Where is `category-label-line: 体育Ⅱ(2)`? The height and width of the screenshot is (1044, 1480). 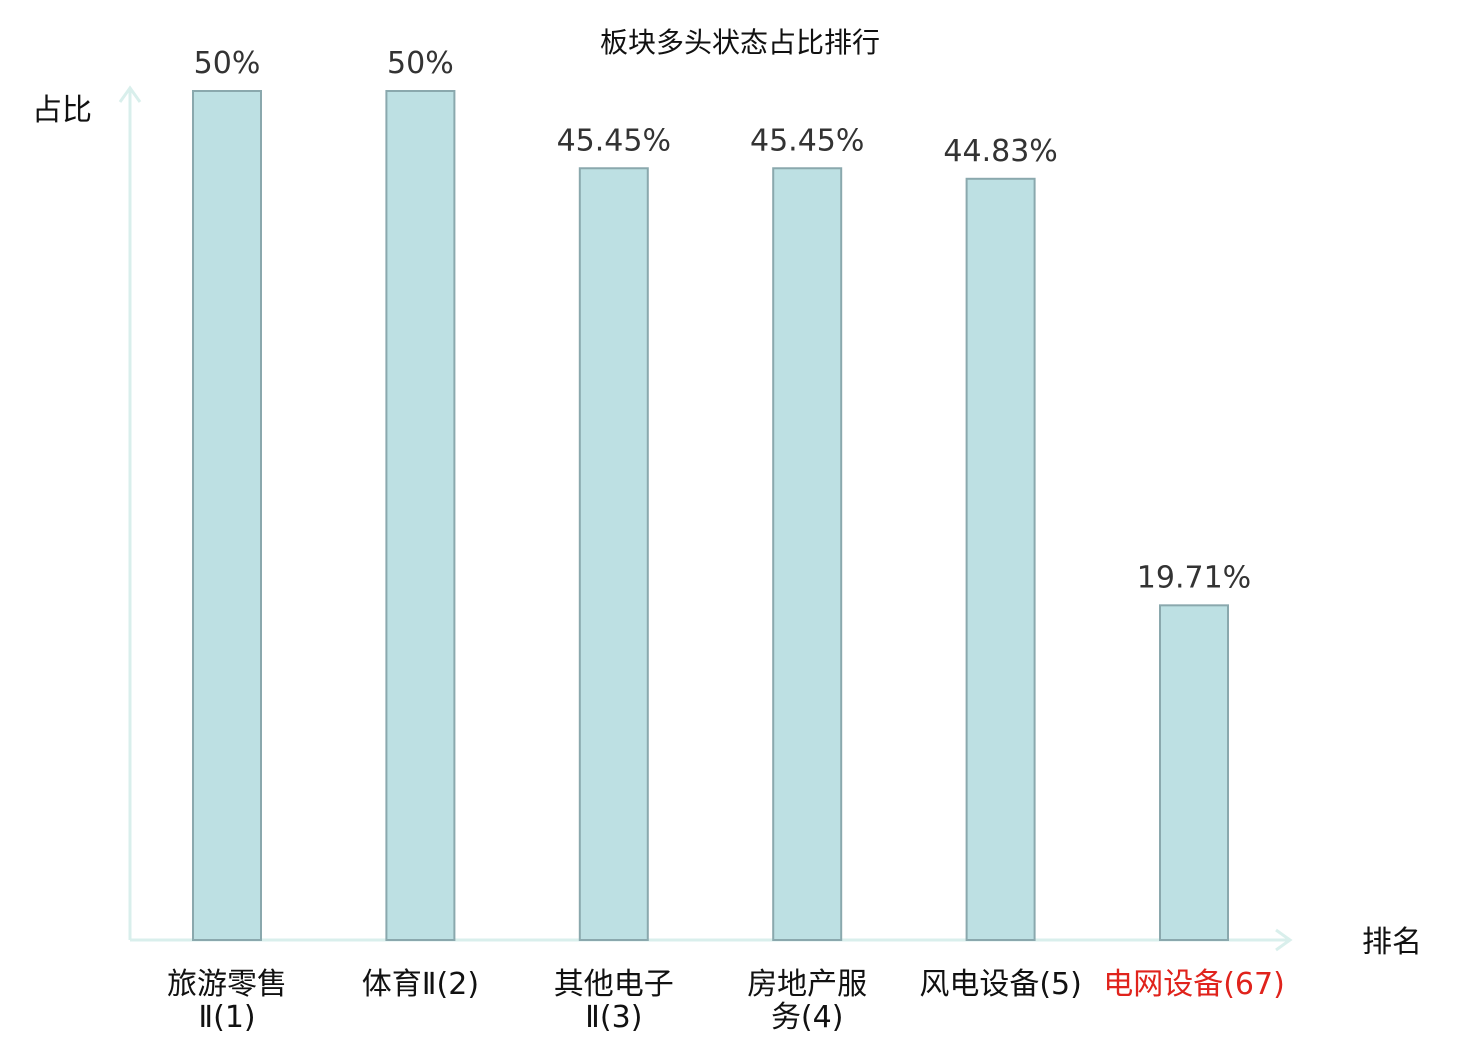
category-label-line: 体育Ⅱ(2) is located at coordinates (420, 984).